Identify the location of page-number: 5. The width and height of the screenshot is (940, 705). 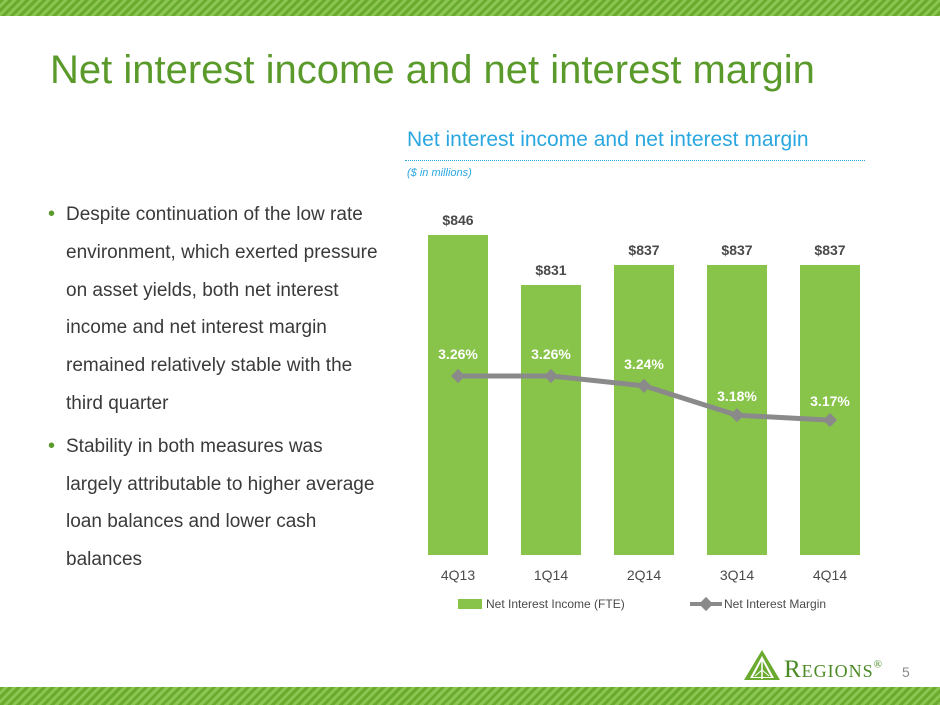
(906, 672).